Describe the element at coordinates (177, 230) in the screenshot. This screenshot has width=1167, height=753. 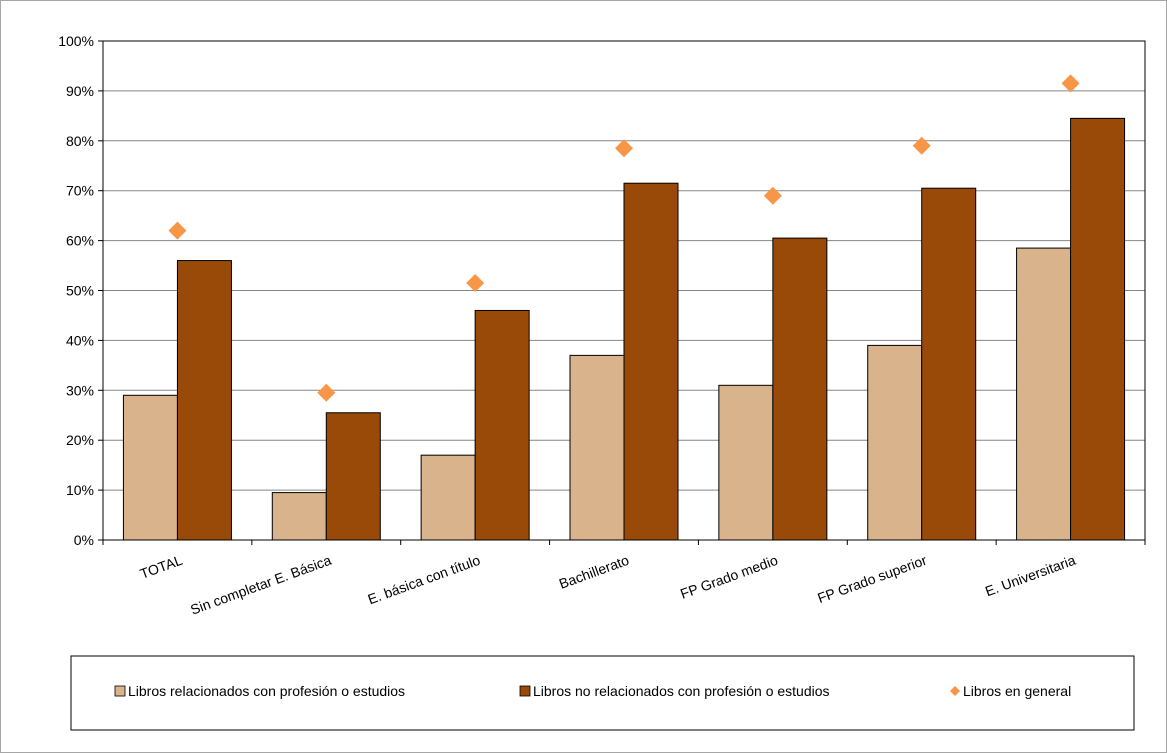
I see `marker-s2-c0` at that location.